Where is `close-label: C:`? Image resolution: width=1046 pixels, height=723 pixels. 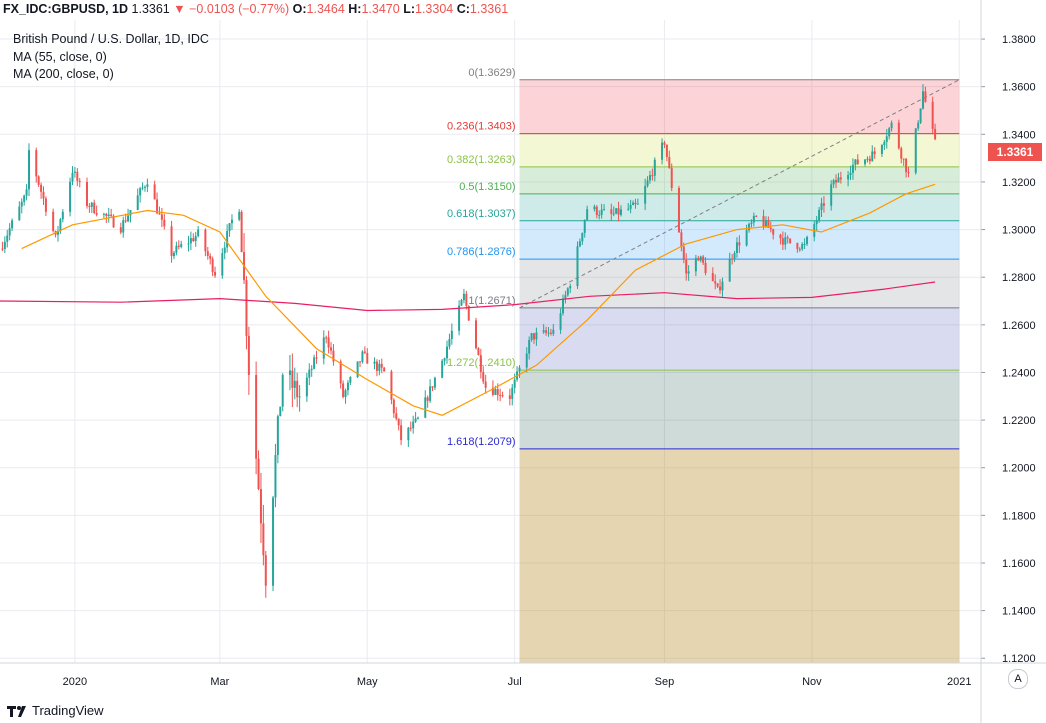
close-label: C: is located at coordinates (463, 9).